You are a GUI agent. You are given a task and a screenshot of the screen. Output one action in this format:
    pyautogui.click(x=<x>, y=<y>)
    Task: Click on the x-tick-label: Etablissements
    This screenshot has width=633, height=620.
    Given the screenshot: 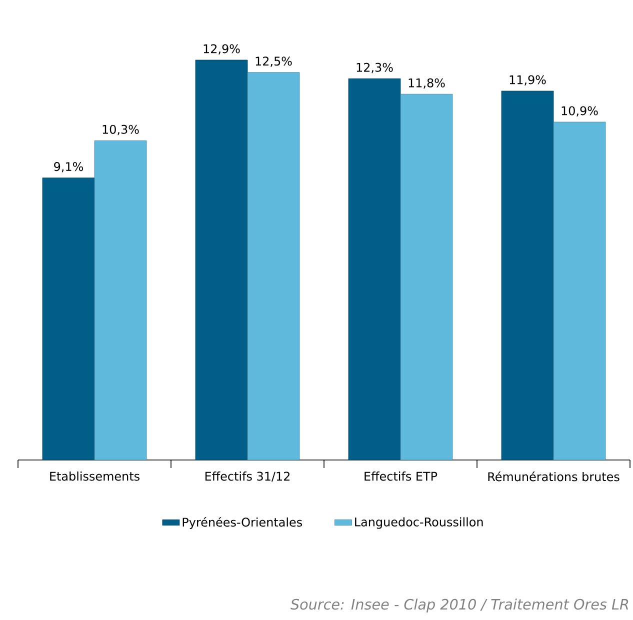 What is the action you would take?
    pyautogui.click(x=95, y=476)
    